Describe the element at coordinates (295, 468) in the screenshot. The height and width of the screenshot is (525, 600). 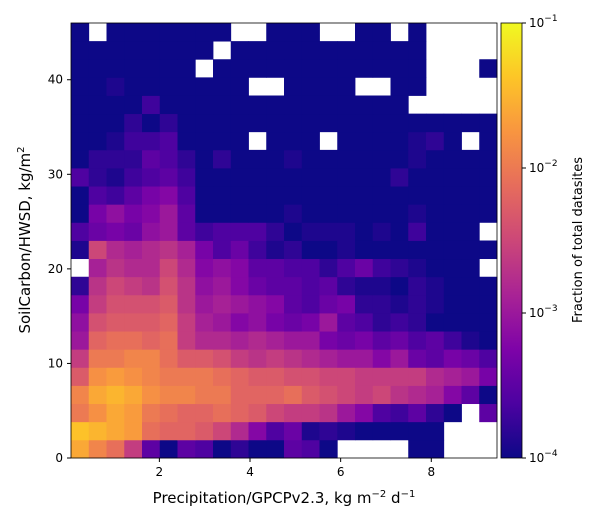
I see `x-axis: 2 4 6 8` at that location.